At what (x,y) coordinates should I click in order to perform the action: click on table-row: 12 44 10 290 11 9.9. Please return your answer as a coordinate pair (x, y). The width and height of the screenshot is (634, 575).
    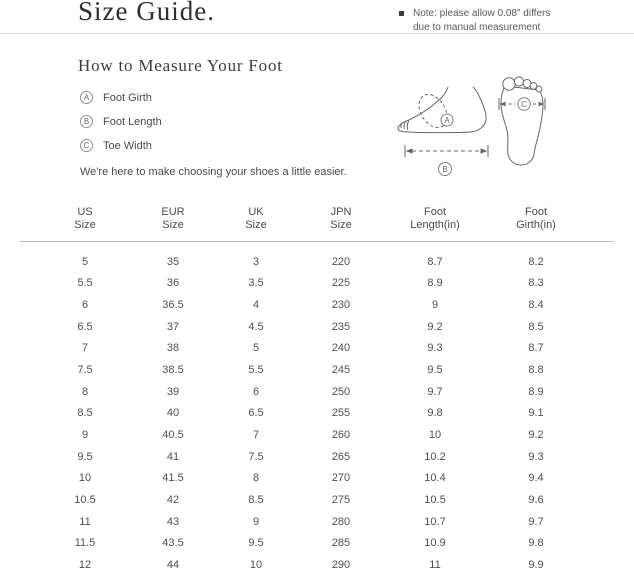
    Looking at the image, I should click on (317, 564).